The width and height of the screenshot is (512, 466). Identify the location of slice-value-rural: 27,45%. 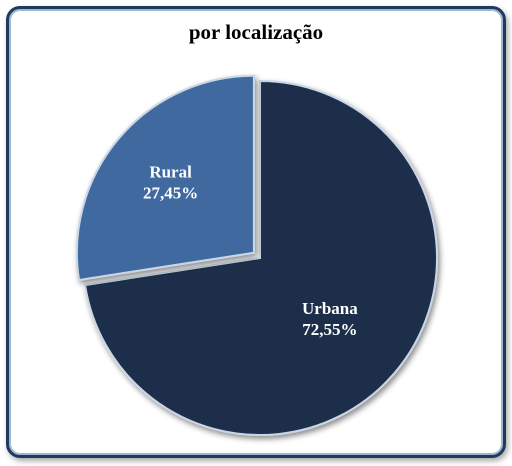
(170, 192).